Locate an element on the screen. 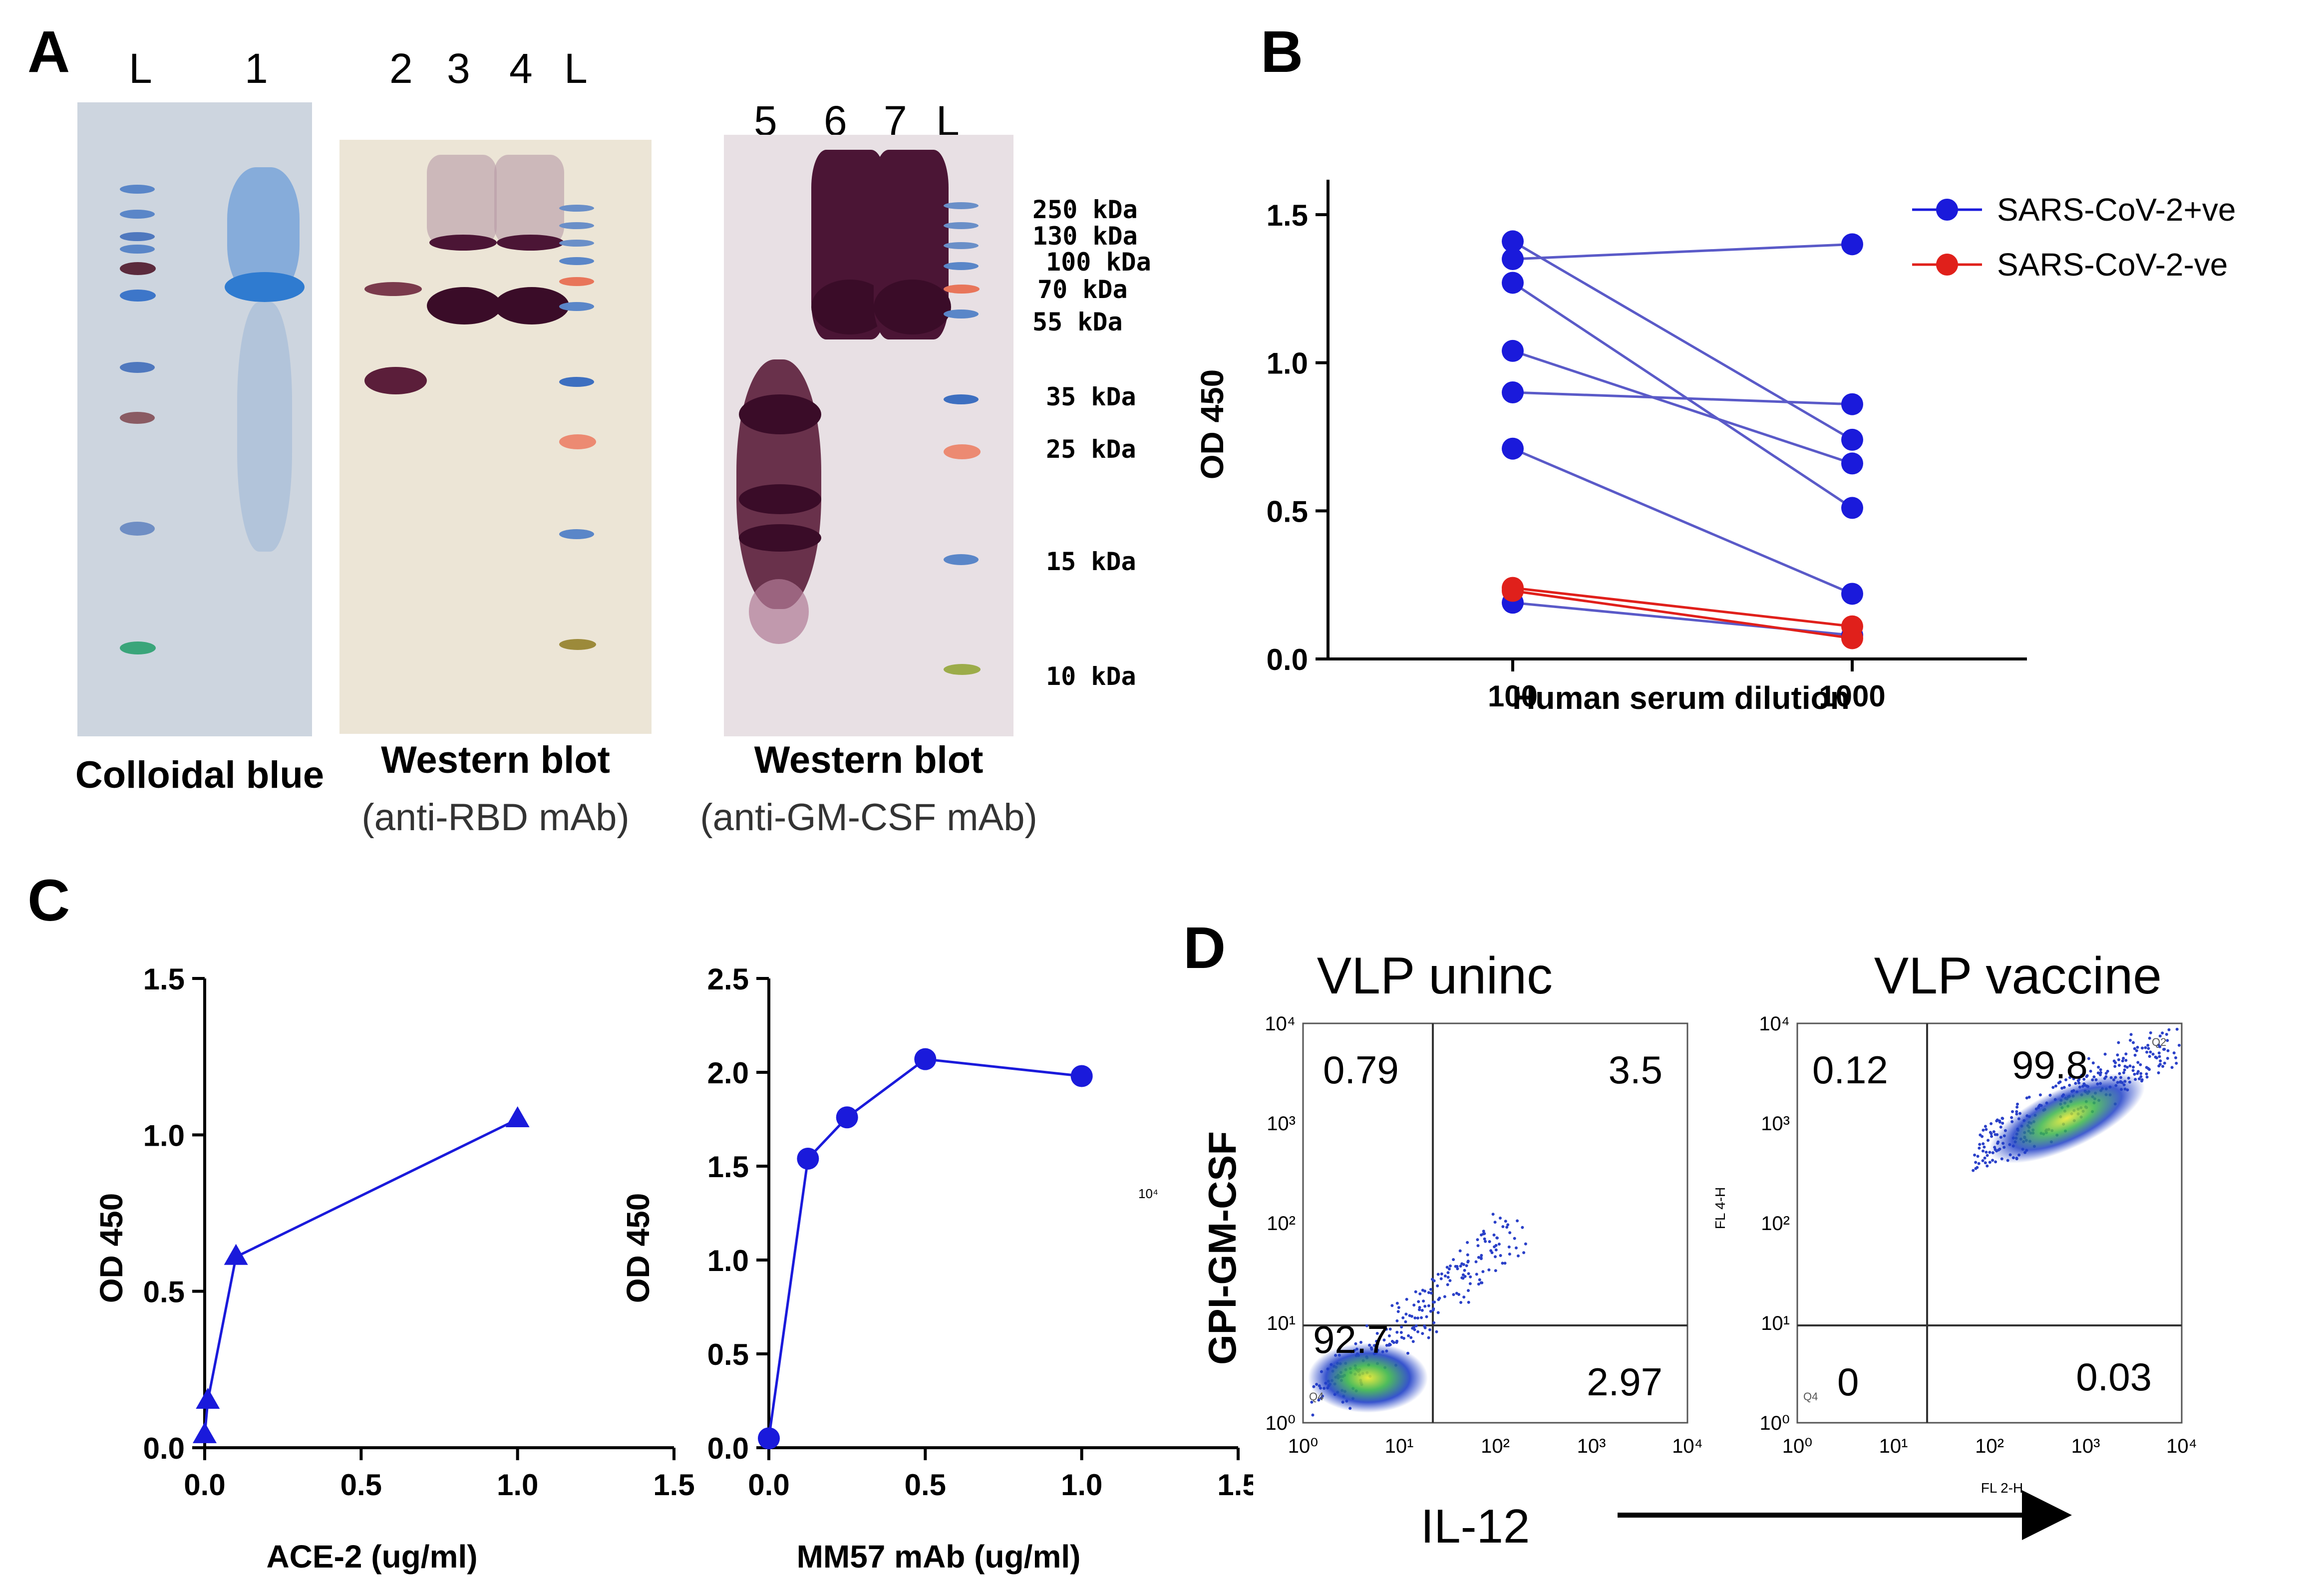  quadrant-value-ur: 3.5 is located at coordinates (1635, 1070).